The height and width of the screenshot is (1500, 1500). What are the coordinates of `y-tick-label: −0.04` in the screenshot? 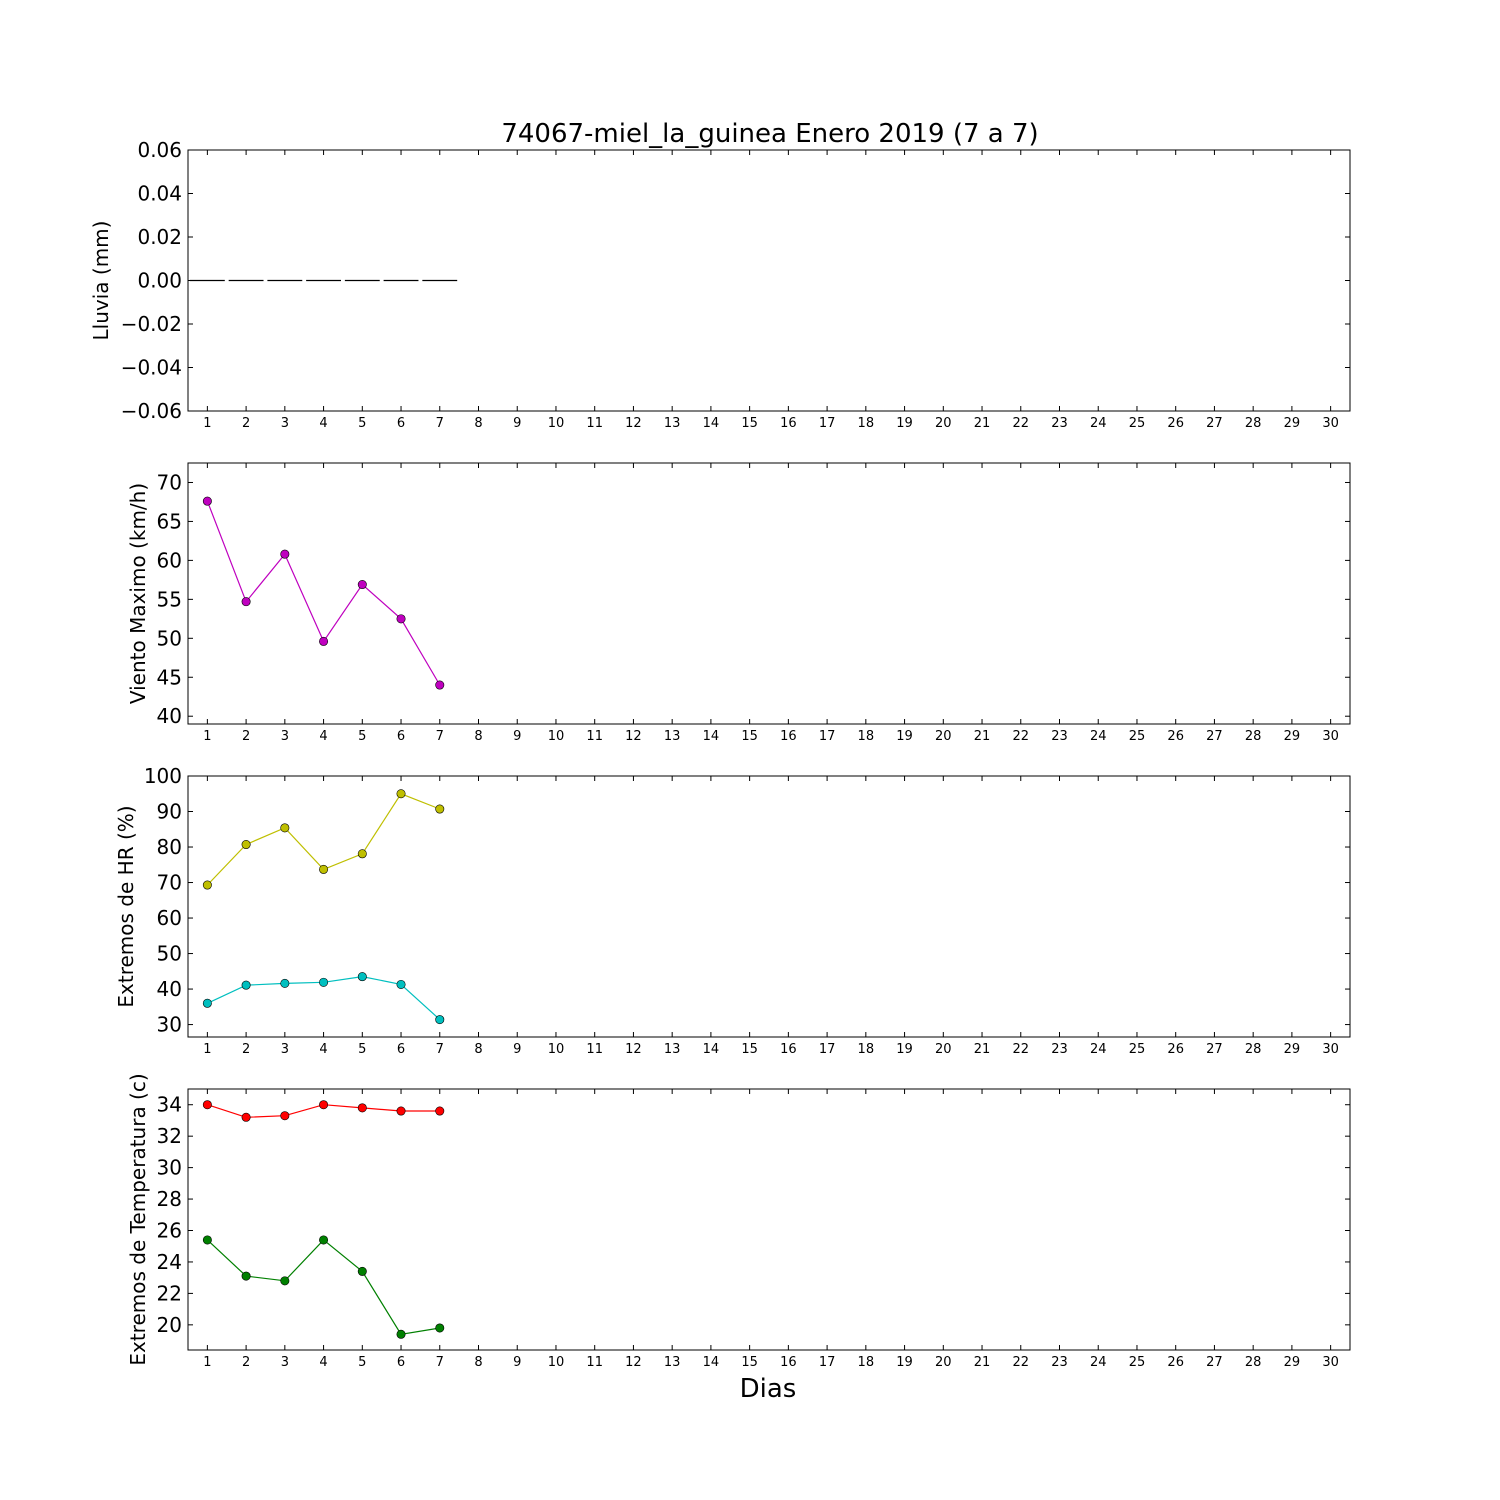 It's located at (151, 368).